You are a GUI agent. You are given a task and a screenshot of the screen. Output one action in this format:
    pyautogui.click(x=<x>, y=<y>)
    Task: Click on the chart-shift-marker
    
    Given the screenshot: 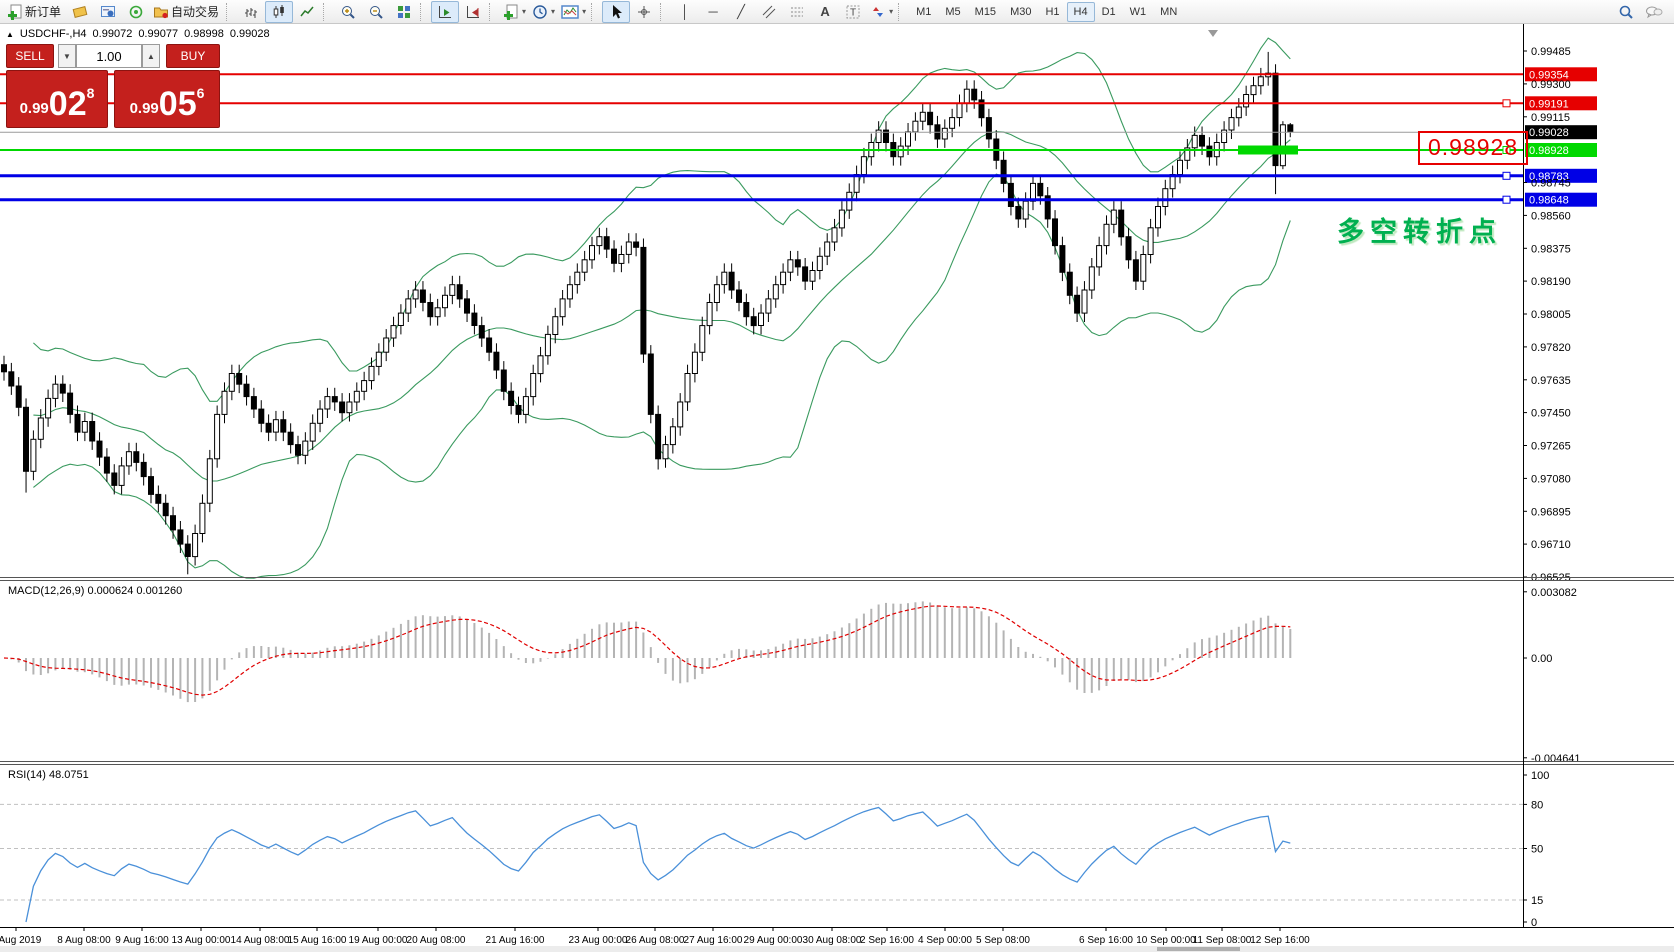 What is the action you would take?
    pyautogui.click(x=1213, y=33)
    